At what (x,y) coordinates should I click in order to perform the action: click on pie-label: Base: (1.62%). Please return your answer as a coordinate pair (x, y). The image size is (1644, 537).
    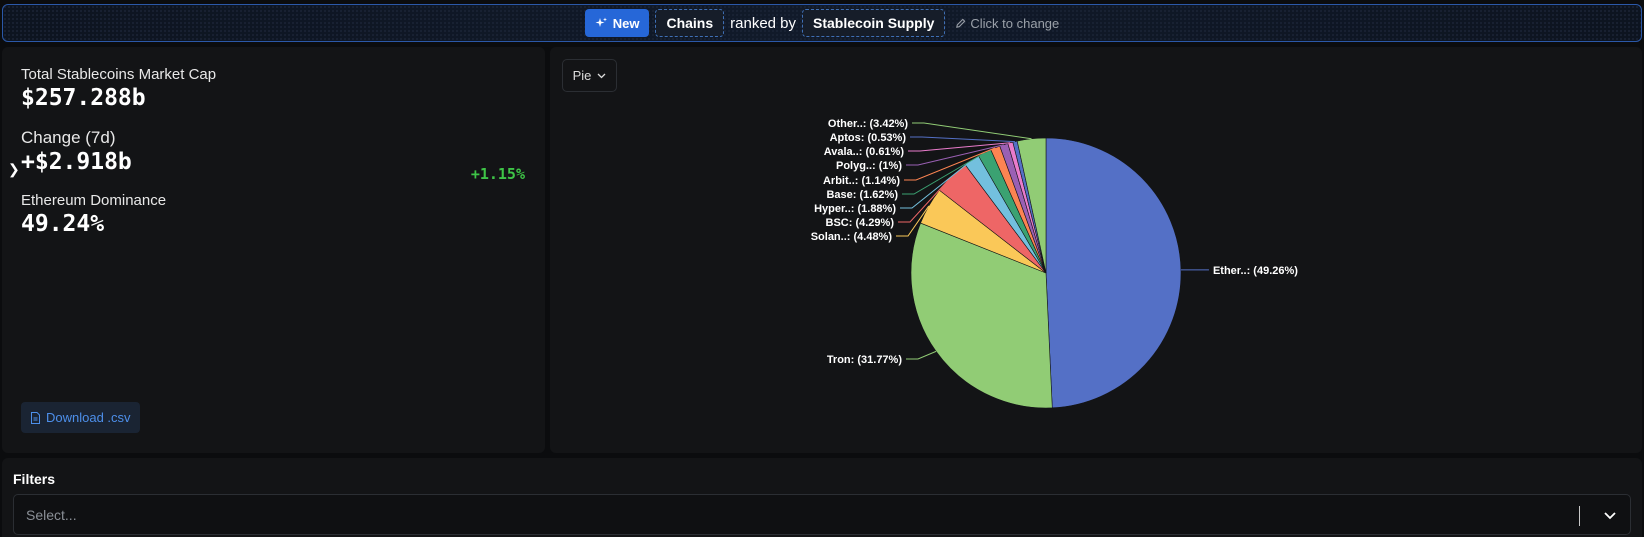
    Looking at the image, I should click on (862, 195).